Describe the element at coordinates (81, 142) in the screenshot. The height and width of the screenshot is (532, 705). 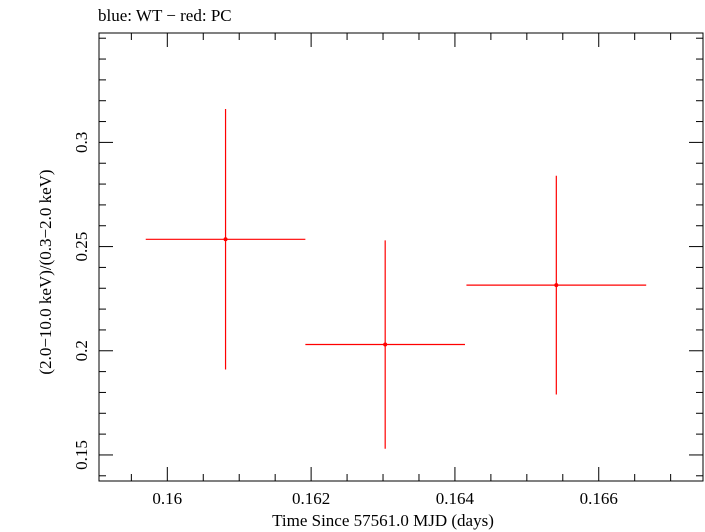
I see `y-tick-label: 0.3` at that location.